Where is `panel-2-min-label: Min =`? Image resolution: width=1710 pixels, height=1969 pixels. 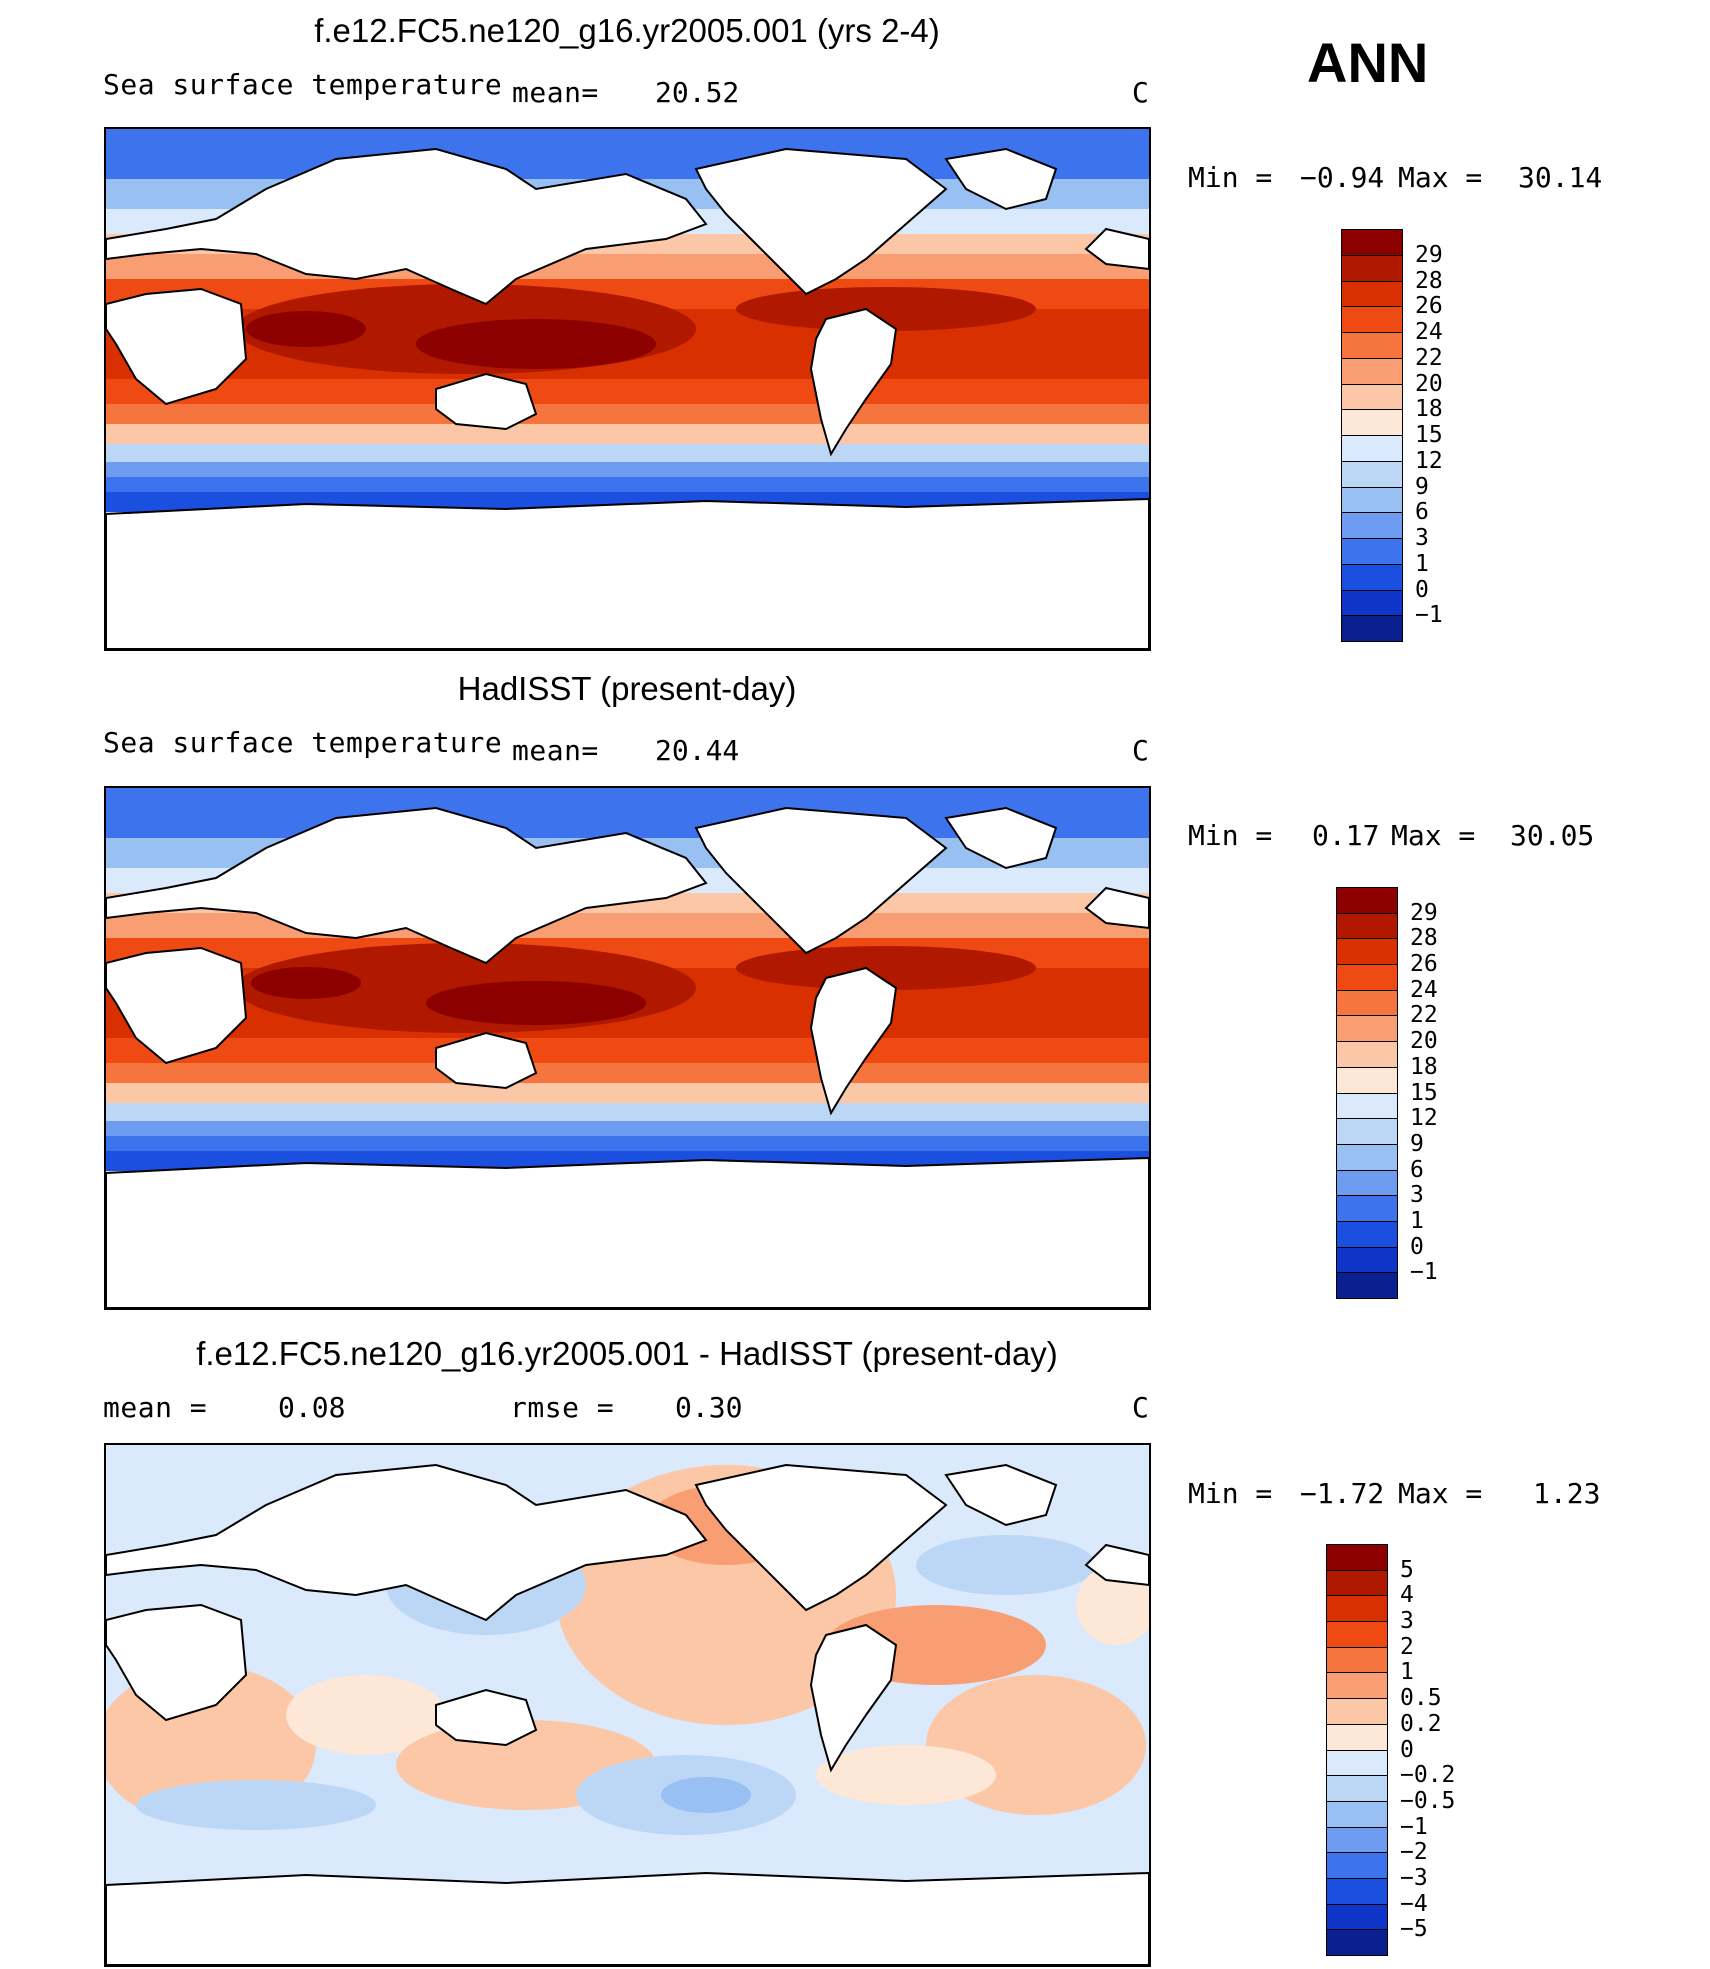 panel-2-min-label: Min = is located at coordinates (1230, 835).